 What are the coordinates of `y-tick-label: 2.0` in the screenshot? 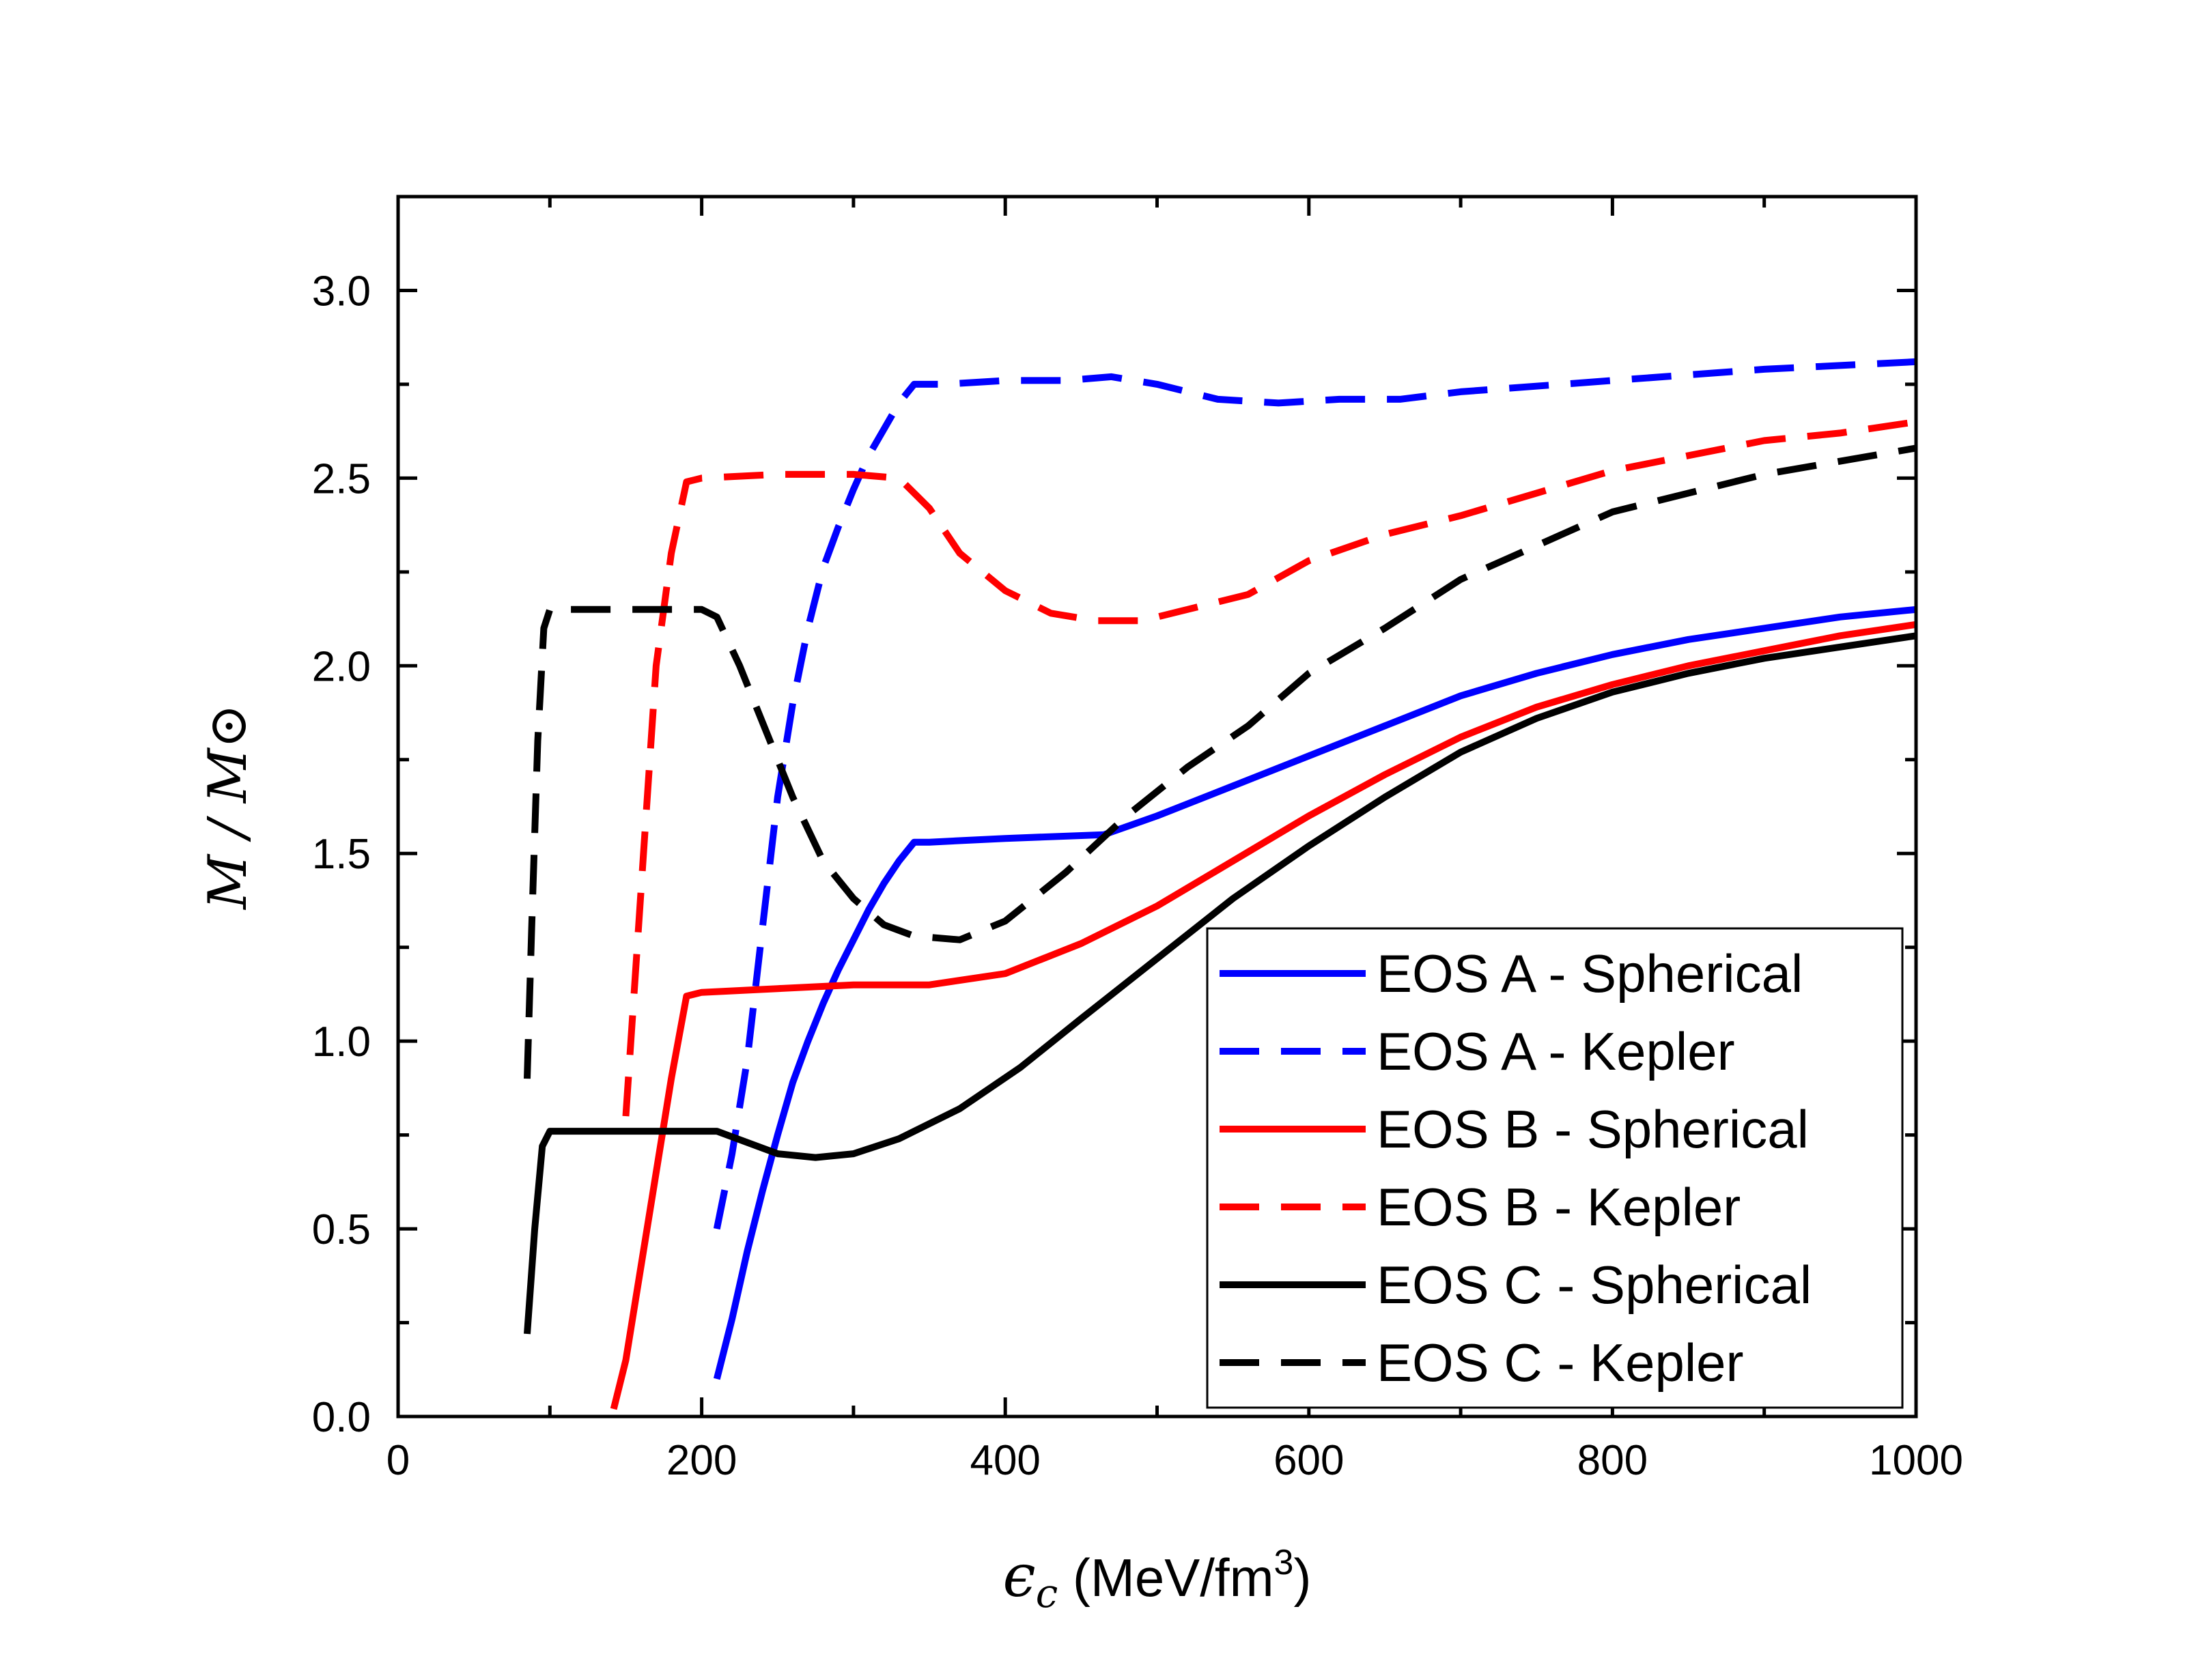 It's located at (341, 666).